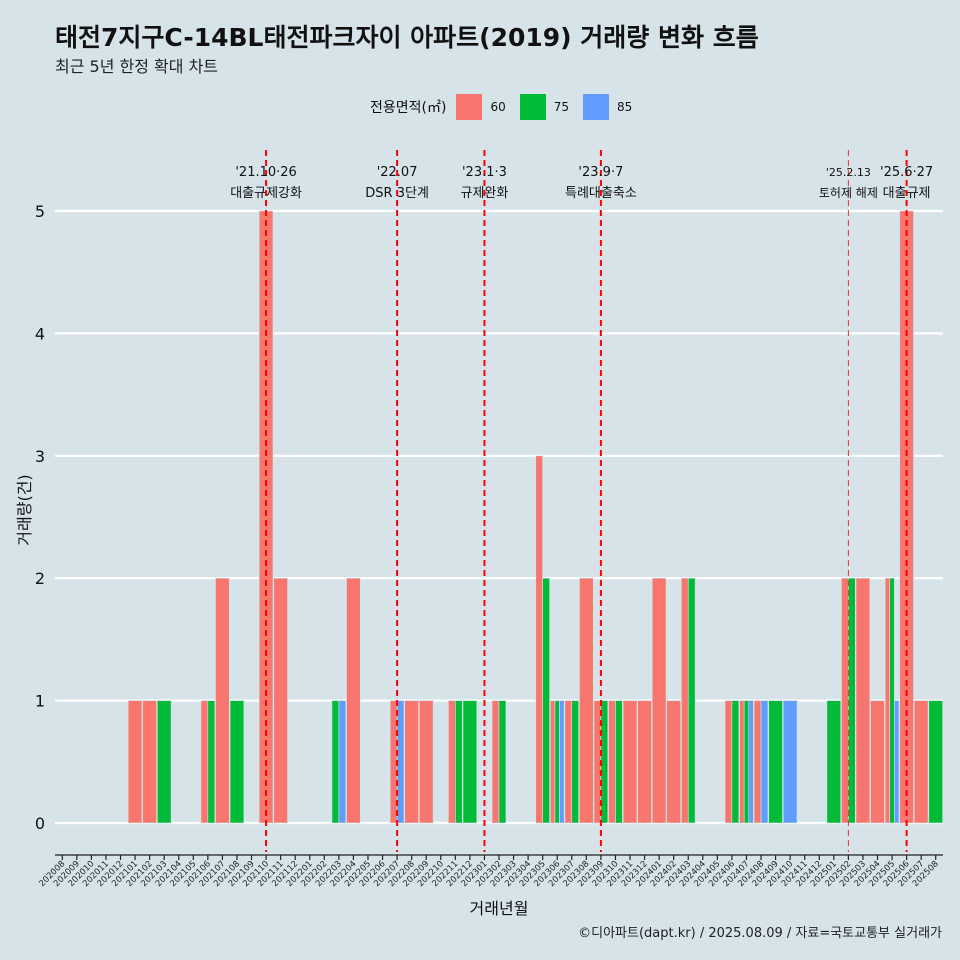  What do you see at coordinates (499, 908) in the screenshot?
I see `x-axis-title: 거래년월` at bounding box center [499, 908].